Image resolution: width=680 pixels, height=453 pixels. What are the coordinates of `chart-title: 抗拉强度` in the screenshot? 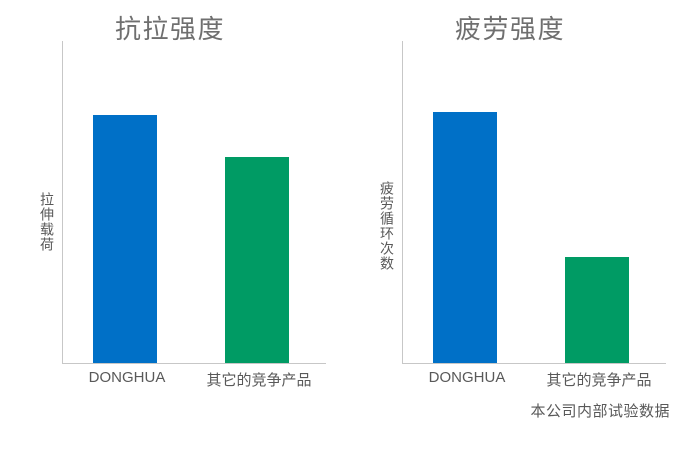 It's located at (169, 29).